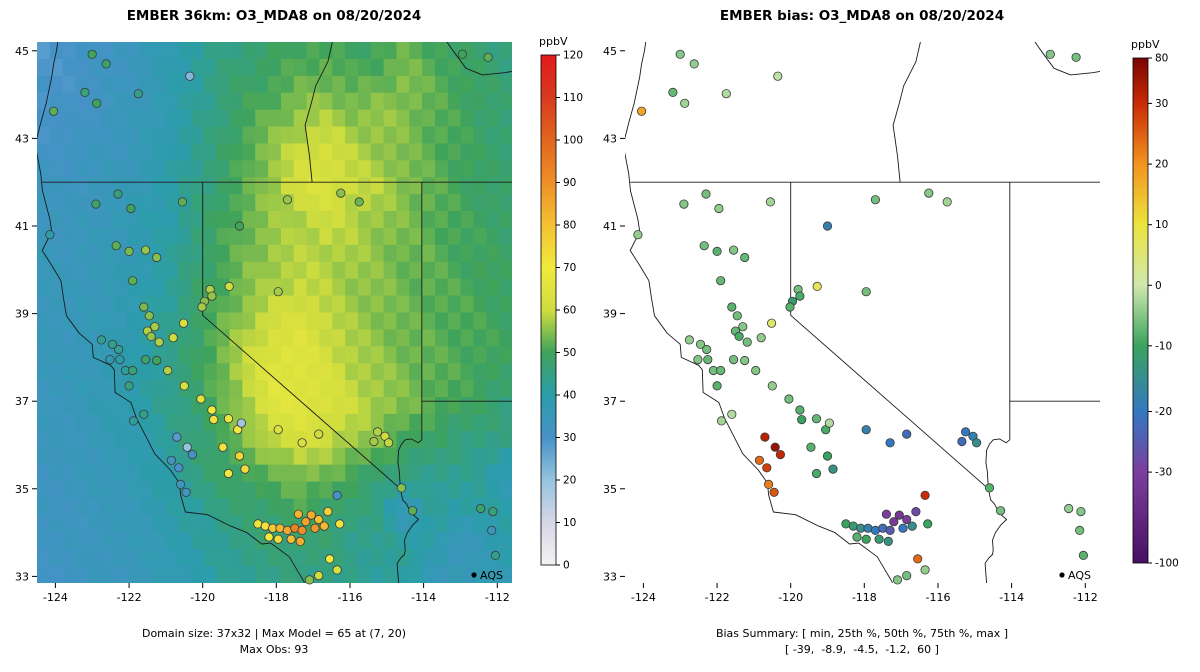 The width and height of the screenshot is (1200, 672). I want to click on svg-text: -100, so click(1167, 564).